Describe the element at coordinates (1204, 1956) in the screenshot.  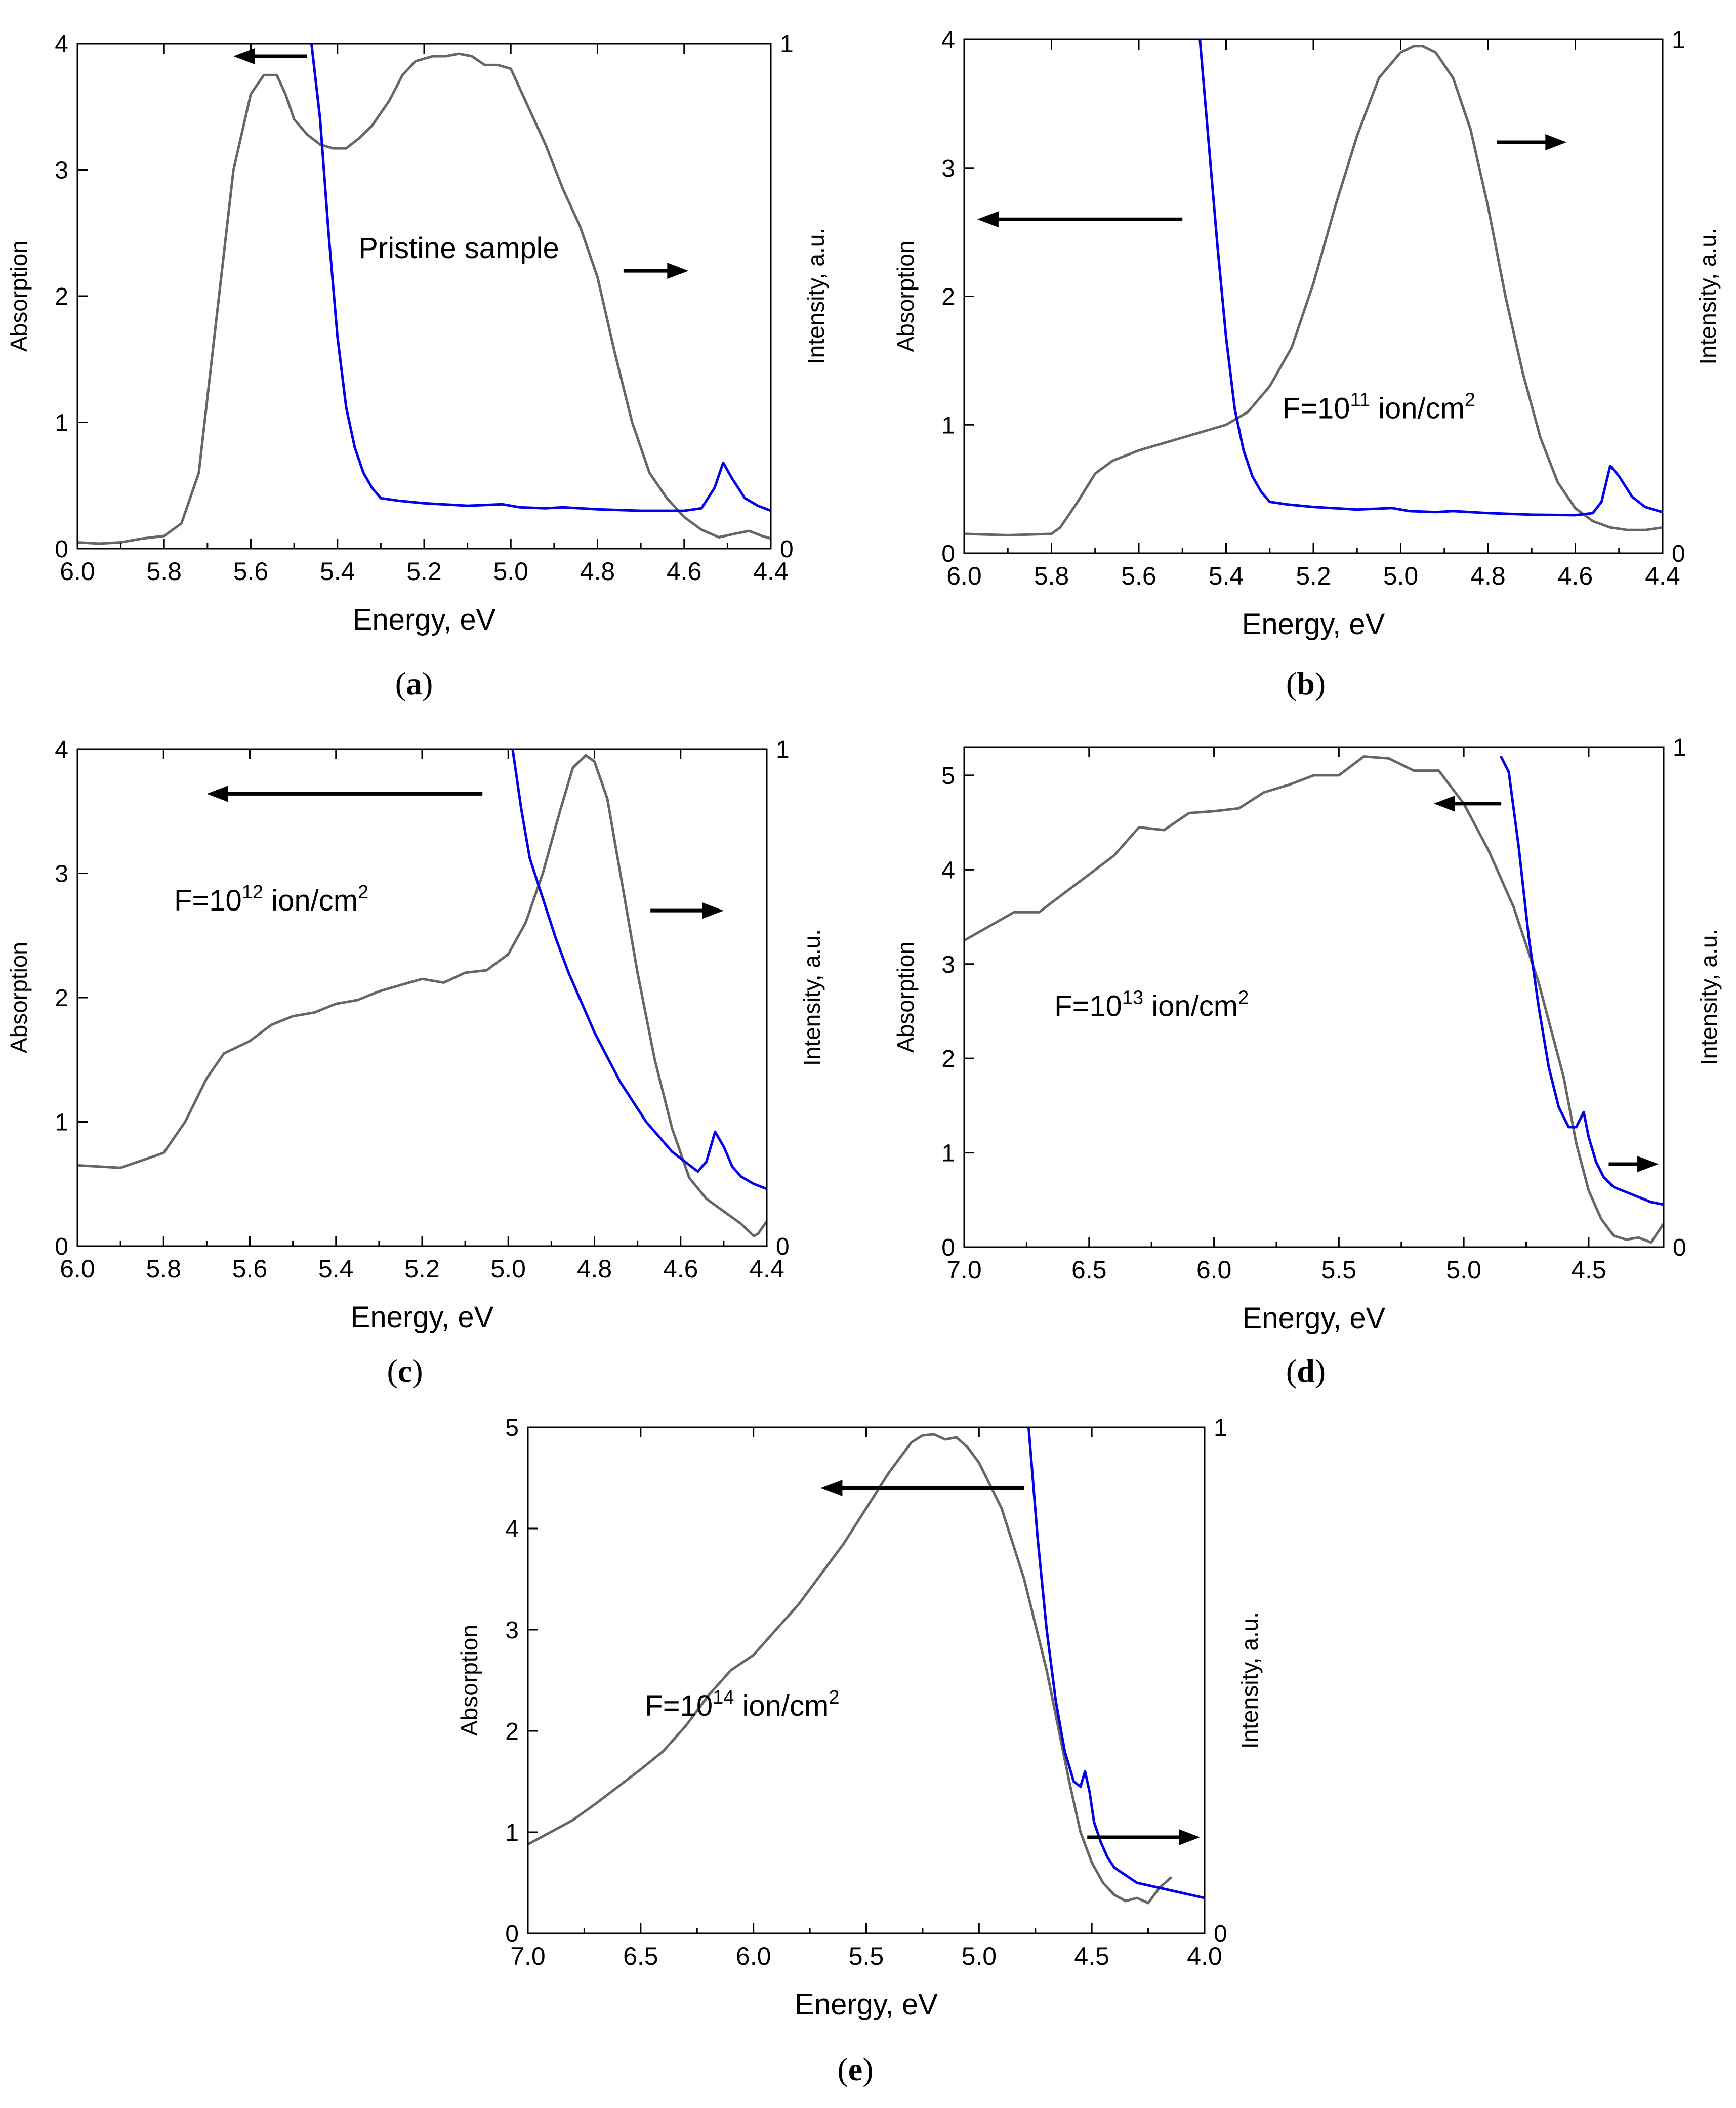
I see `x-tick-label: 4.0` at that location.